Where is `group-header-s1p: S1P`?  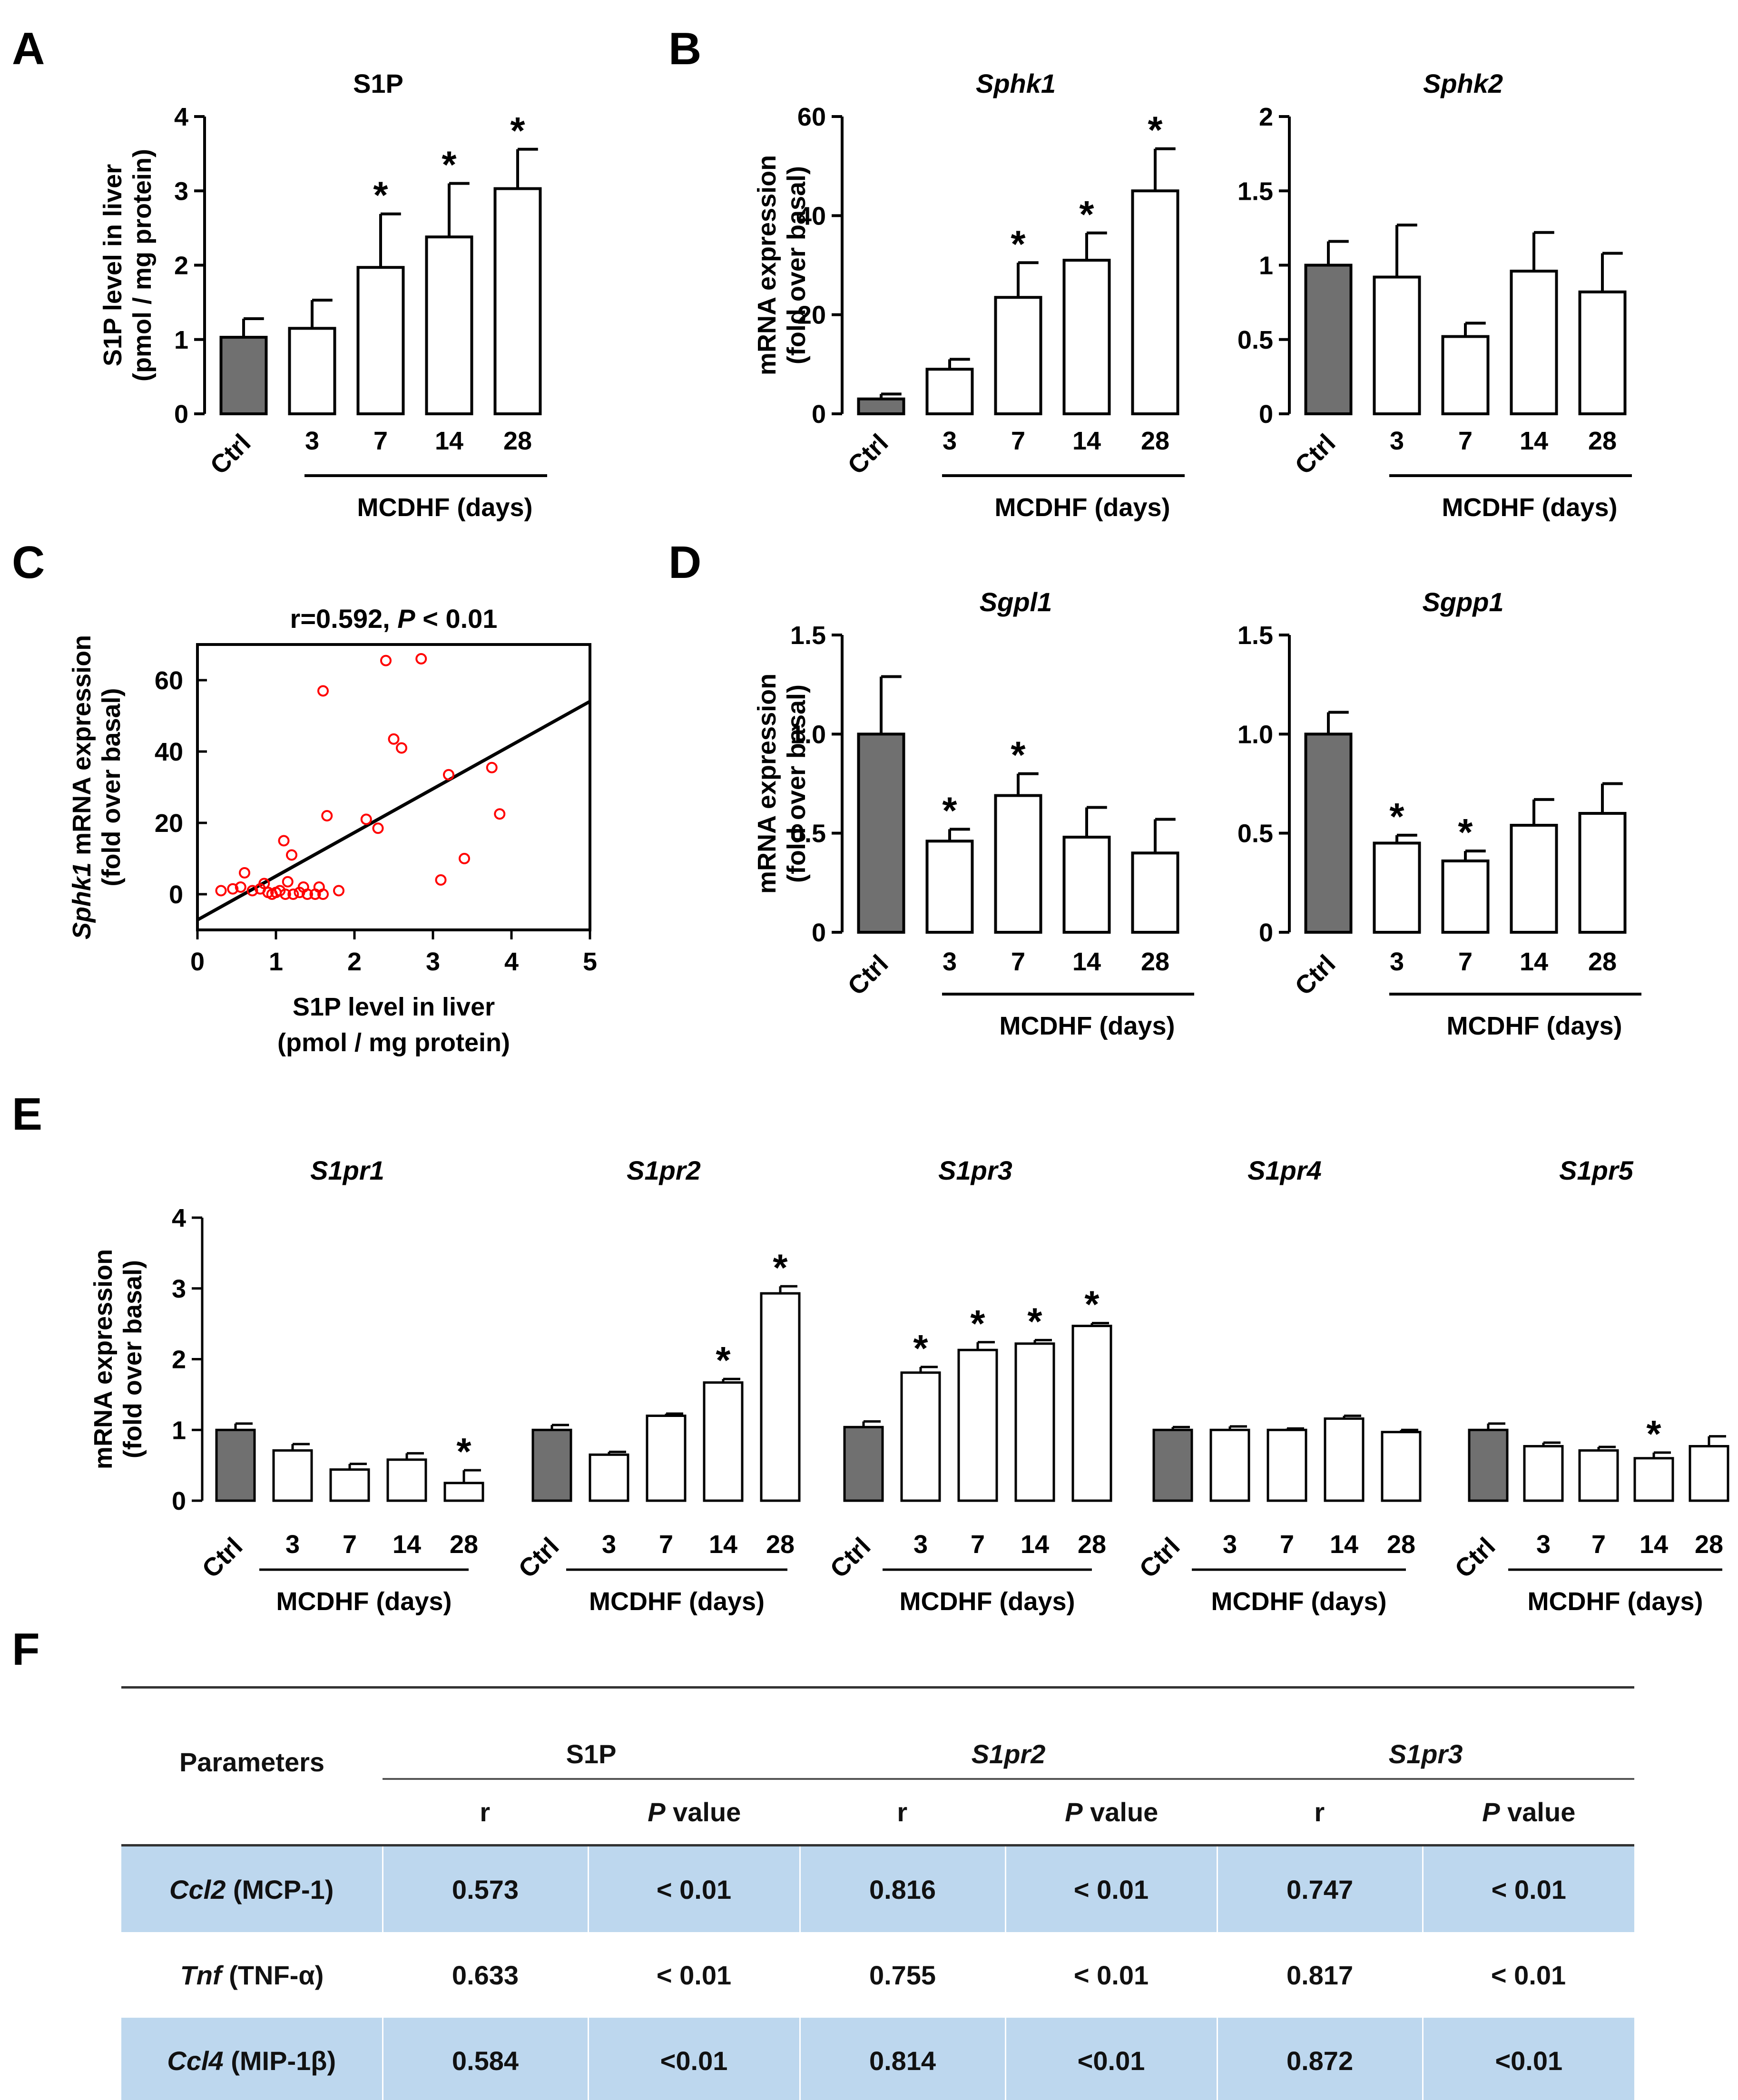
group-header-s1p: S1P is located at coordinates (591, 1733).